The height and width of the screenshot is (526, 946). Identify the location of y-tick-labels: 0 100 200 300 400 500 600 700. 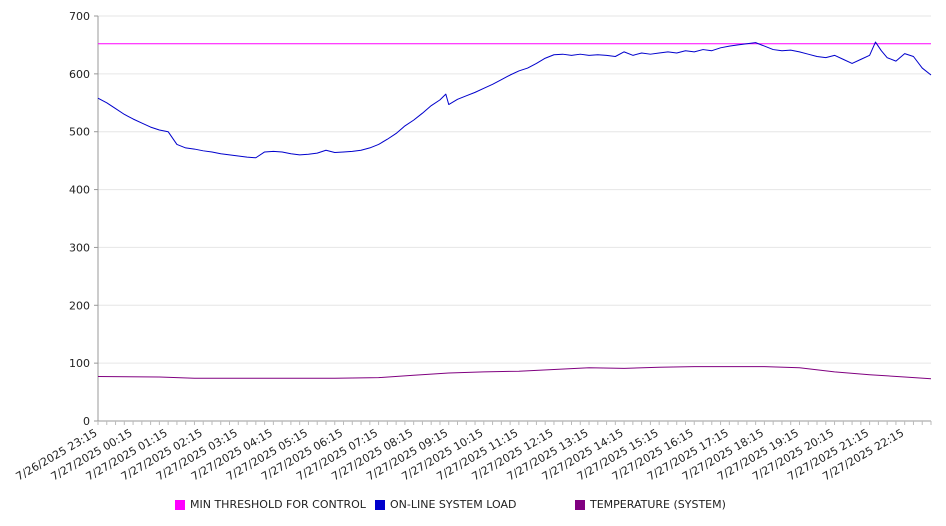
(79, 219).